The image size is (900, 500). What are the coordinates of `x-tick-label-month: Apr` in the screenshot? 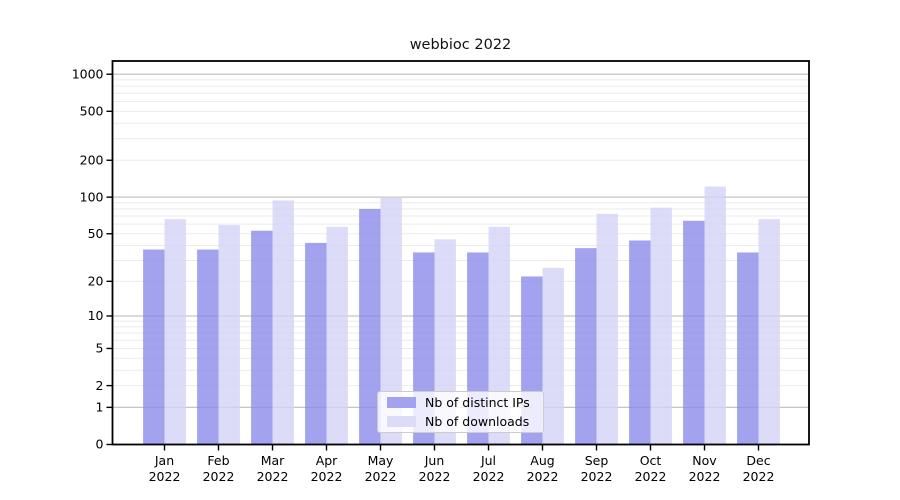 It's located at (327, 460).